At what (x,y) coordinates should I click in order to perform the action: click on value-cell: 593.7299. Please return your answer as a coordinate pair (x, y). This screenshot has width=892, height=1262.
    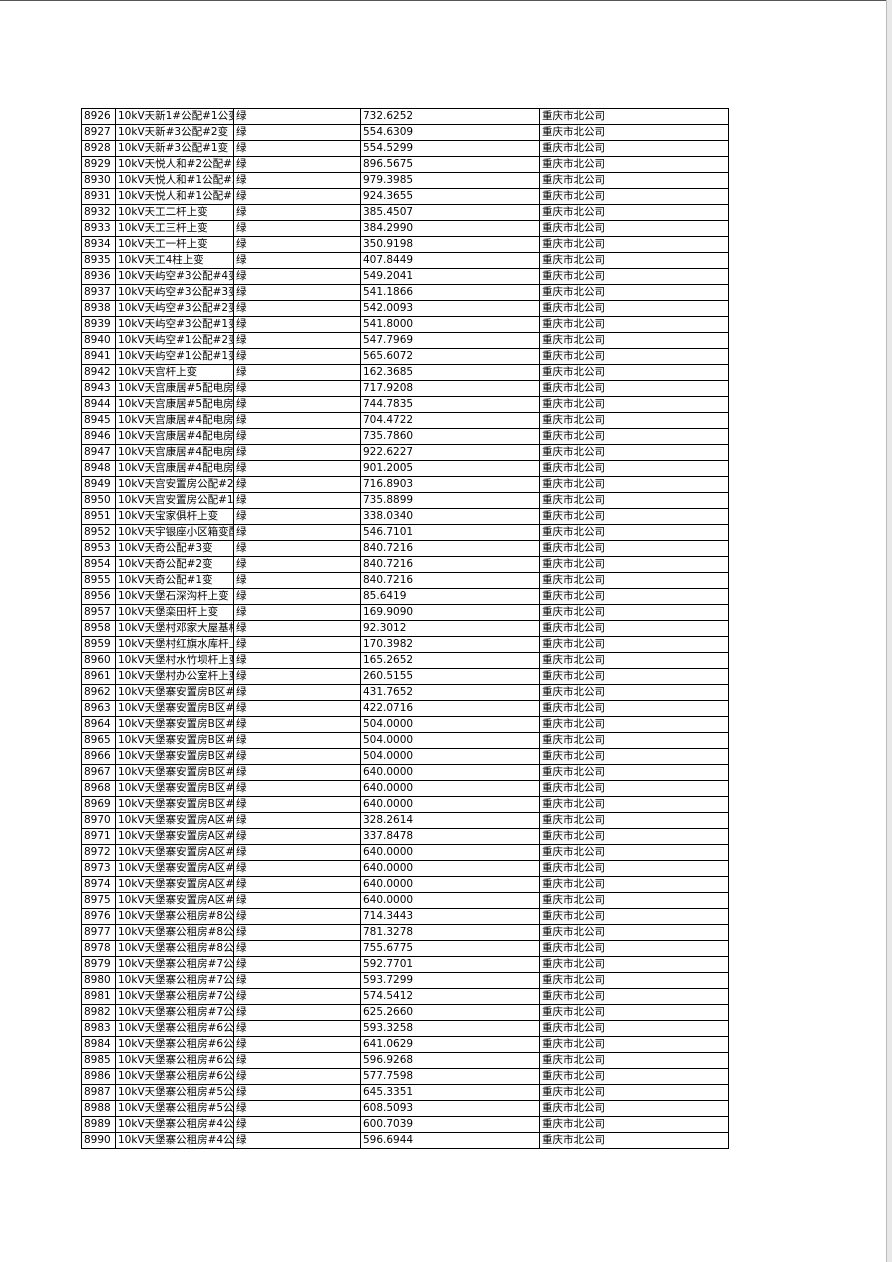
    Looking at the image, I should click on (450, 980).